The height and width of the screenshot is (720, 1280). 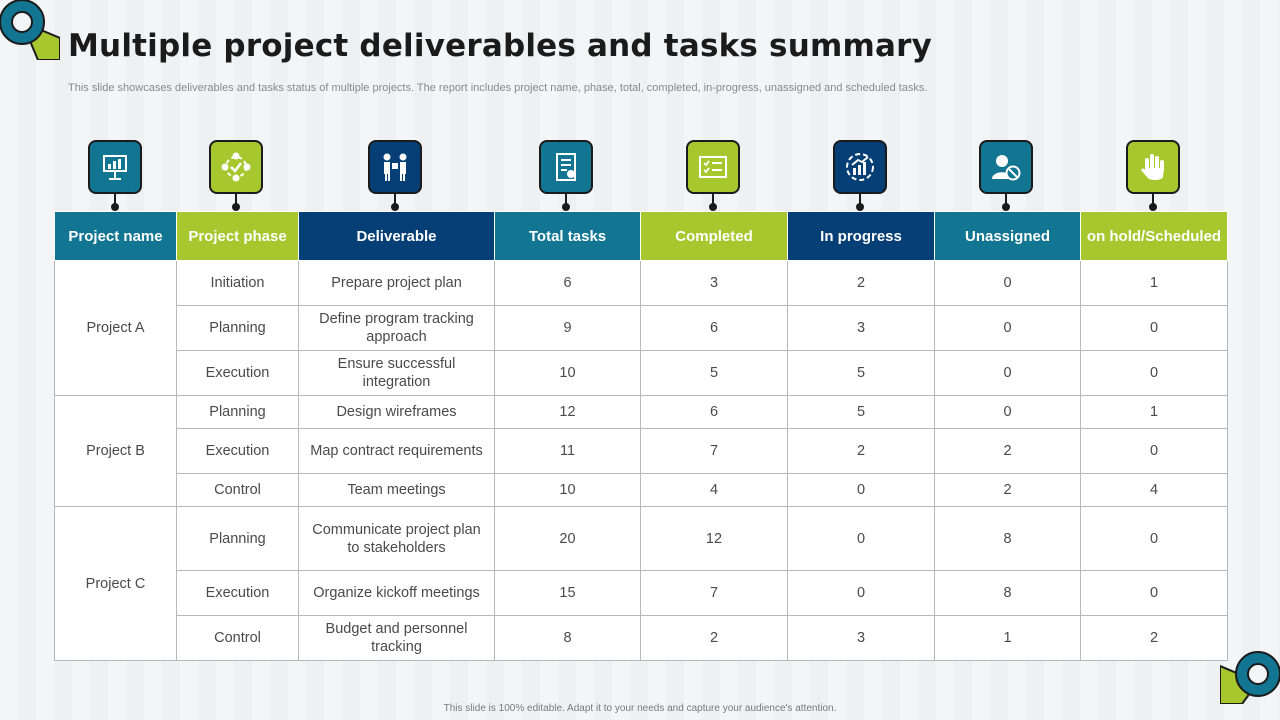 I want to click on icon-slot-unassigned, so click(x=1008, y=176).